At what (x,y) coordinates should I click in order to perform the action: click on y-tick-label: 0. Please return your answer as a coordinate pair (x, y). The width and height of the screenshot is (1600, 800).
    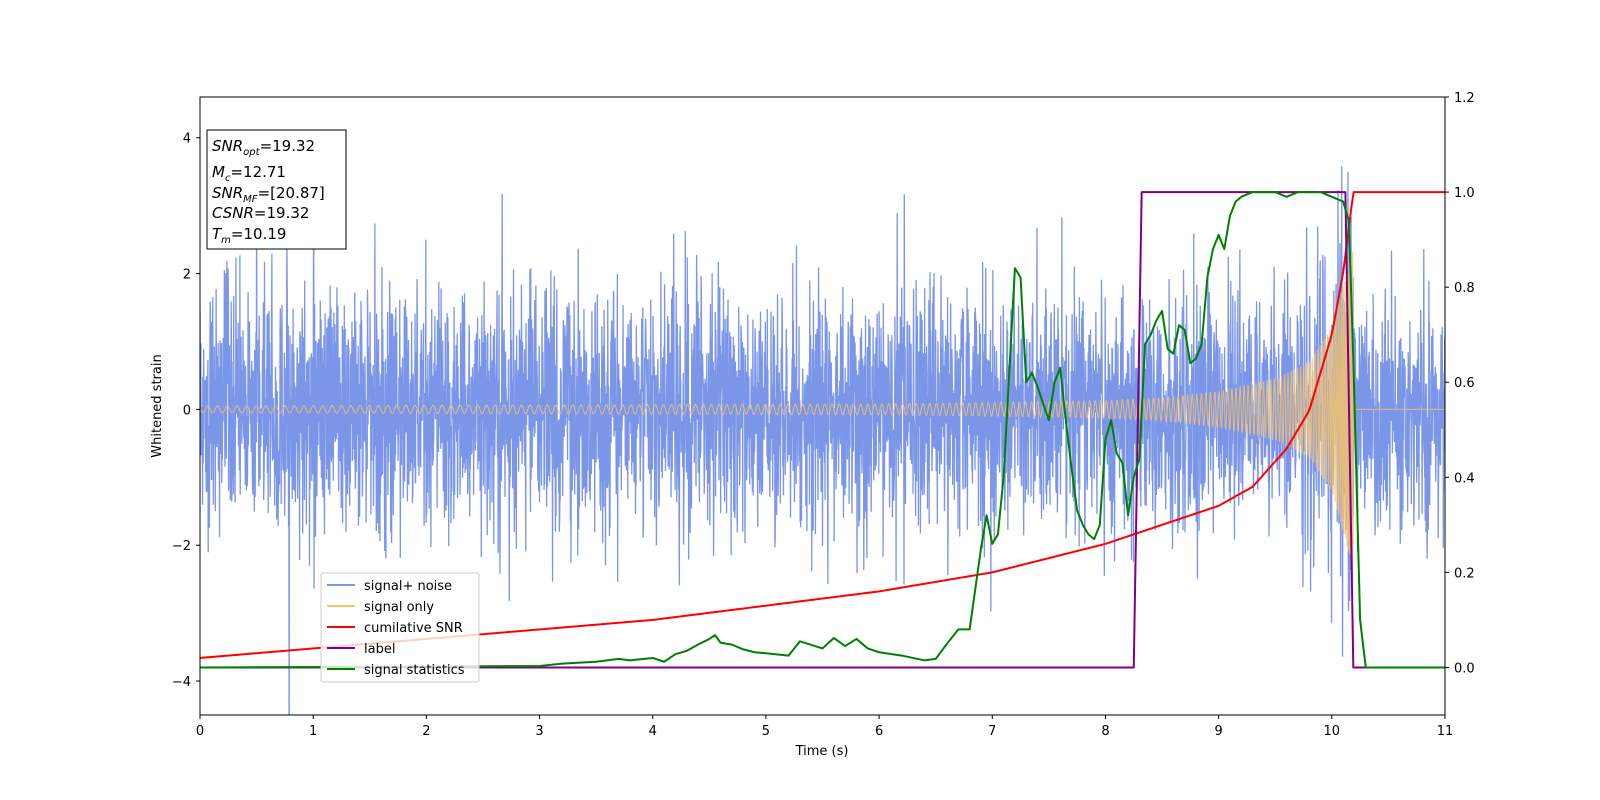
    Looking at the image, I should click on (187, 410).